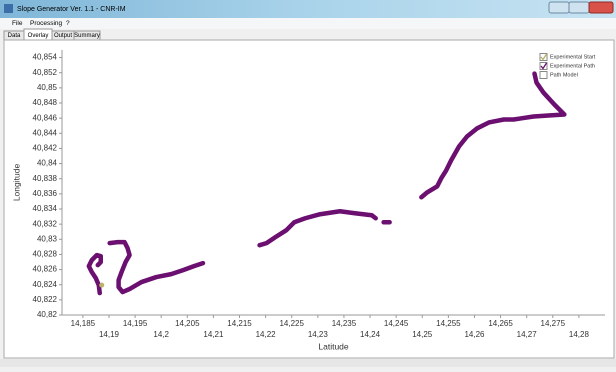 The image size is (616, 372). What do you see at coordinates (579, 334) in the screenshot?
I see `x-tick-label: 14,28` at bounding box center [579, 334].